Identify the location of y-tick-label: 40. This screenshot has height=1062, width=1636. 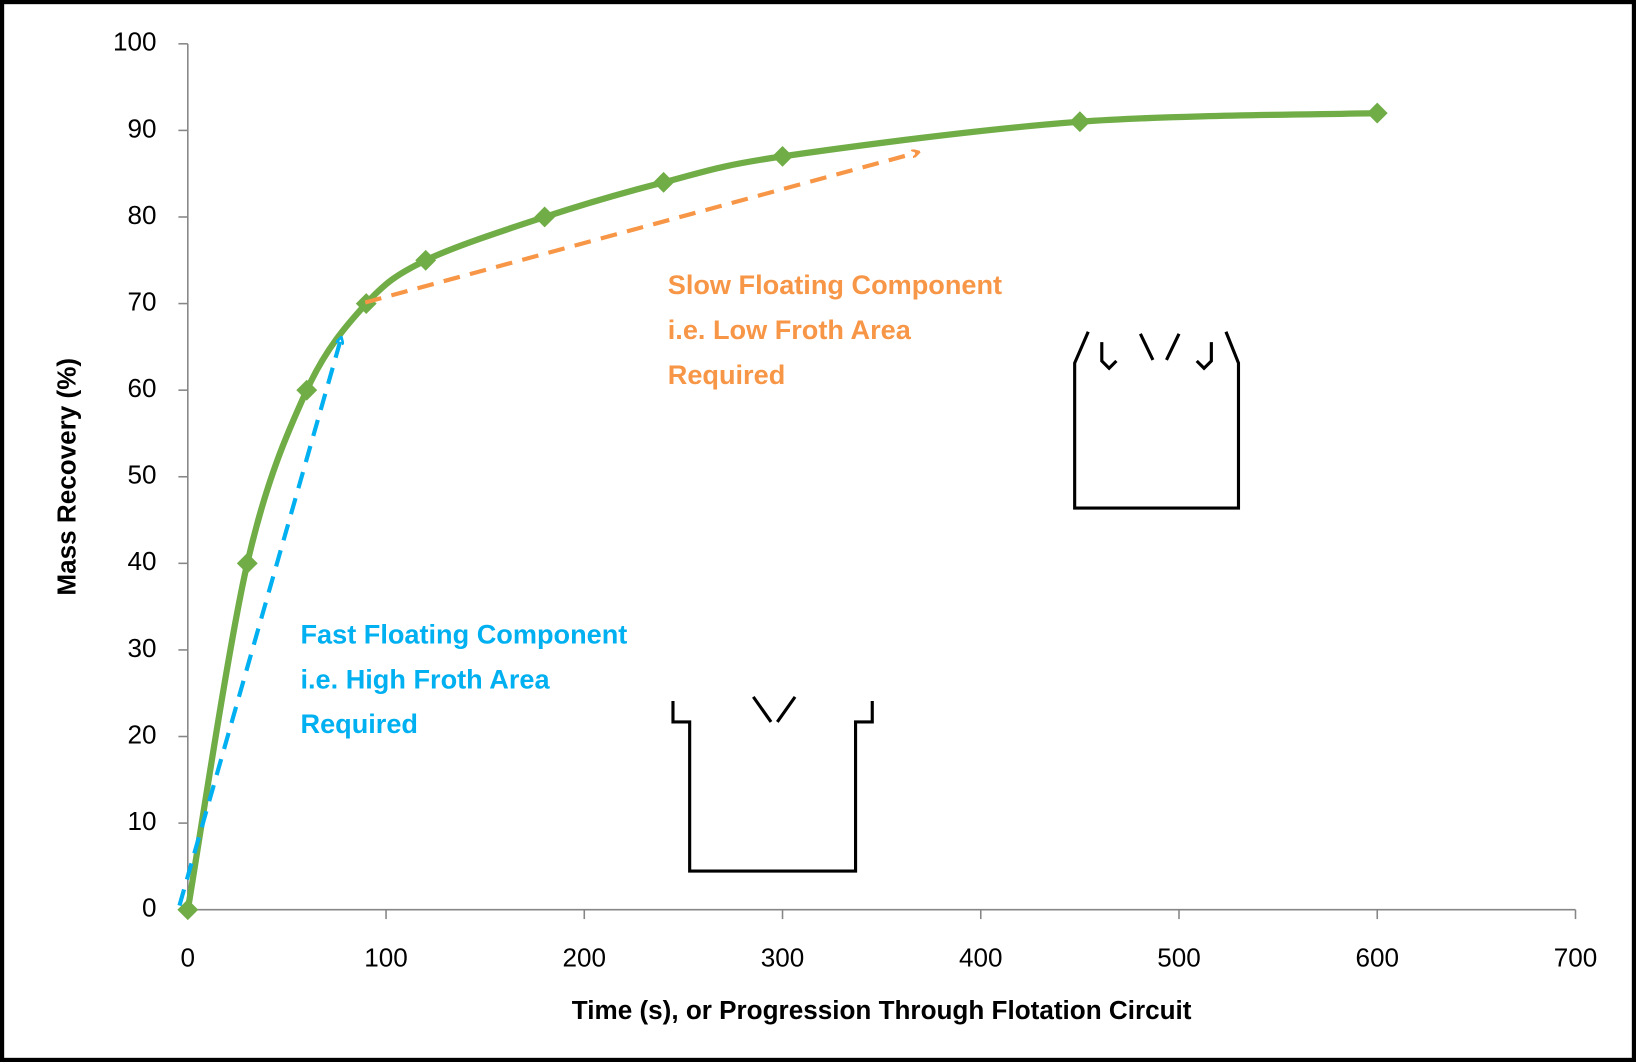
(141, 561).